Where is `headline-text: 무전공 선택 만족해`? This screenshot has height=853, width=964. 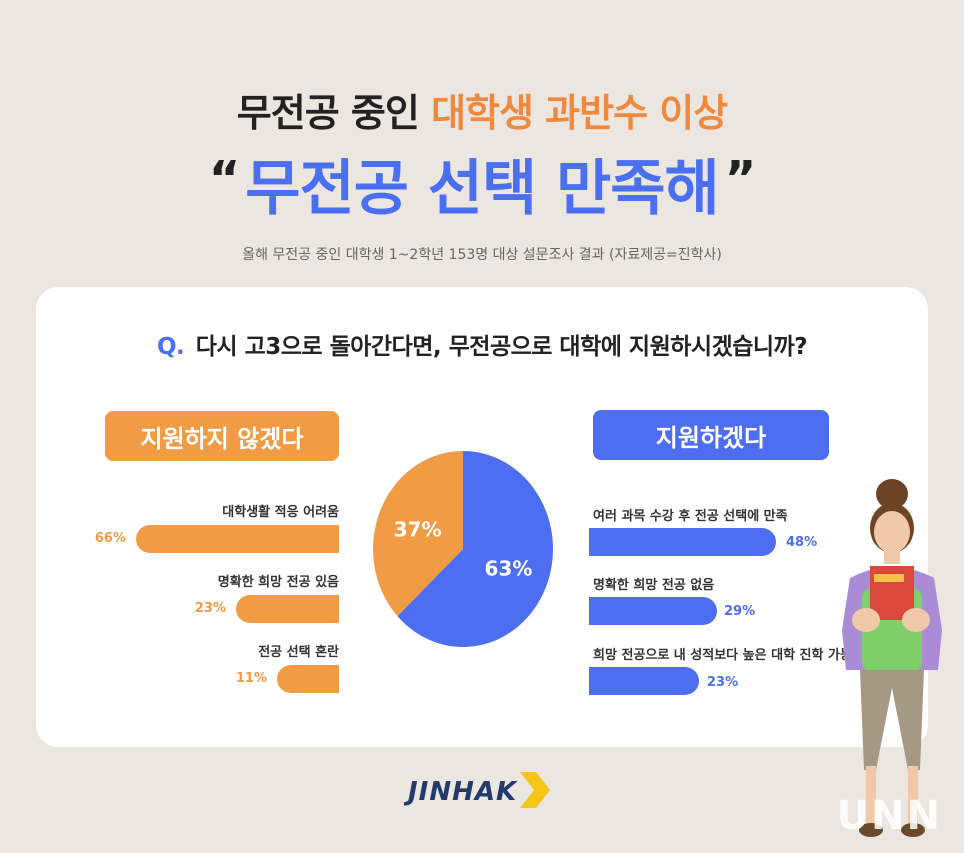 headline-text: 무전공 선택 만족해 is located at coordinates (482, 189).